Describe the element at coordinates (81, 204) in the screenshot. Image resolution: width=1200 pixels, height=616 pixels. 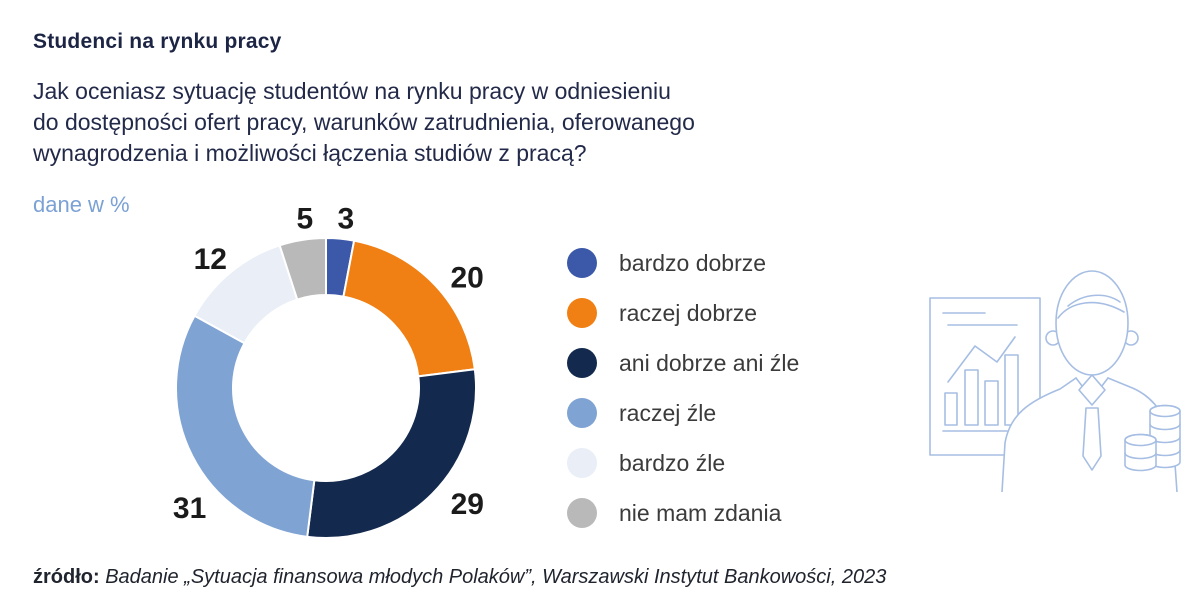
I see `units-label: dane w %` at that location.